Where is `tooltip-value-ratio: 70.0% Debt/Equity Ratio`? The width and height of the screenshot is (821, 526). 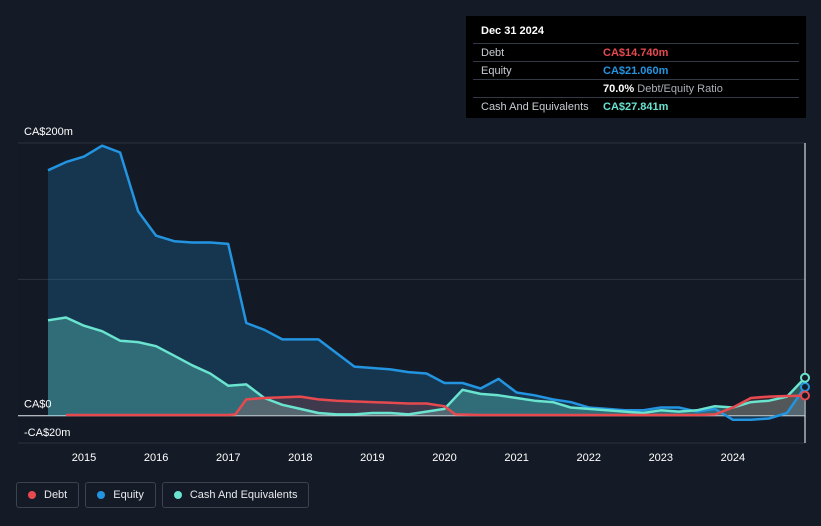 tooltip-value-ratio: 70.0% Debt/Equity Ratio is located at coordinates (663, 89).